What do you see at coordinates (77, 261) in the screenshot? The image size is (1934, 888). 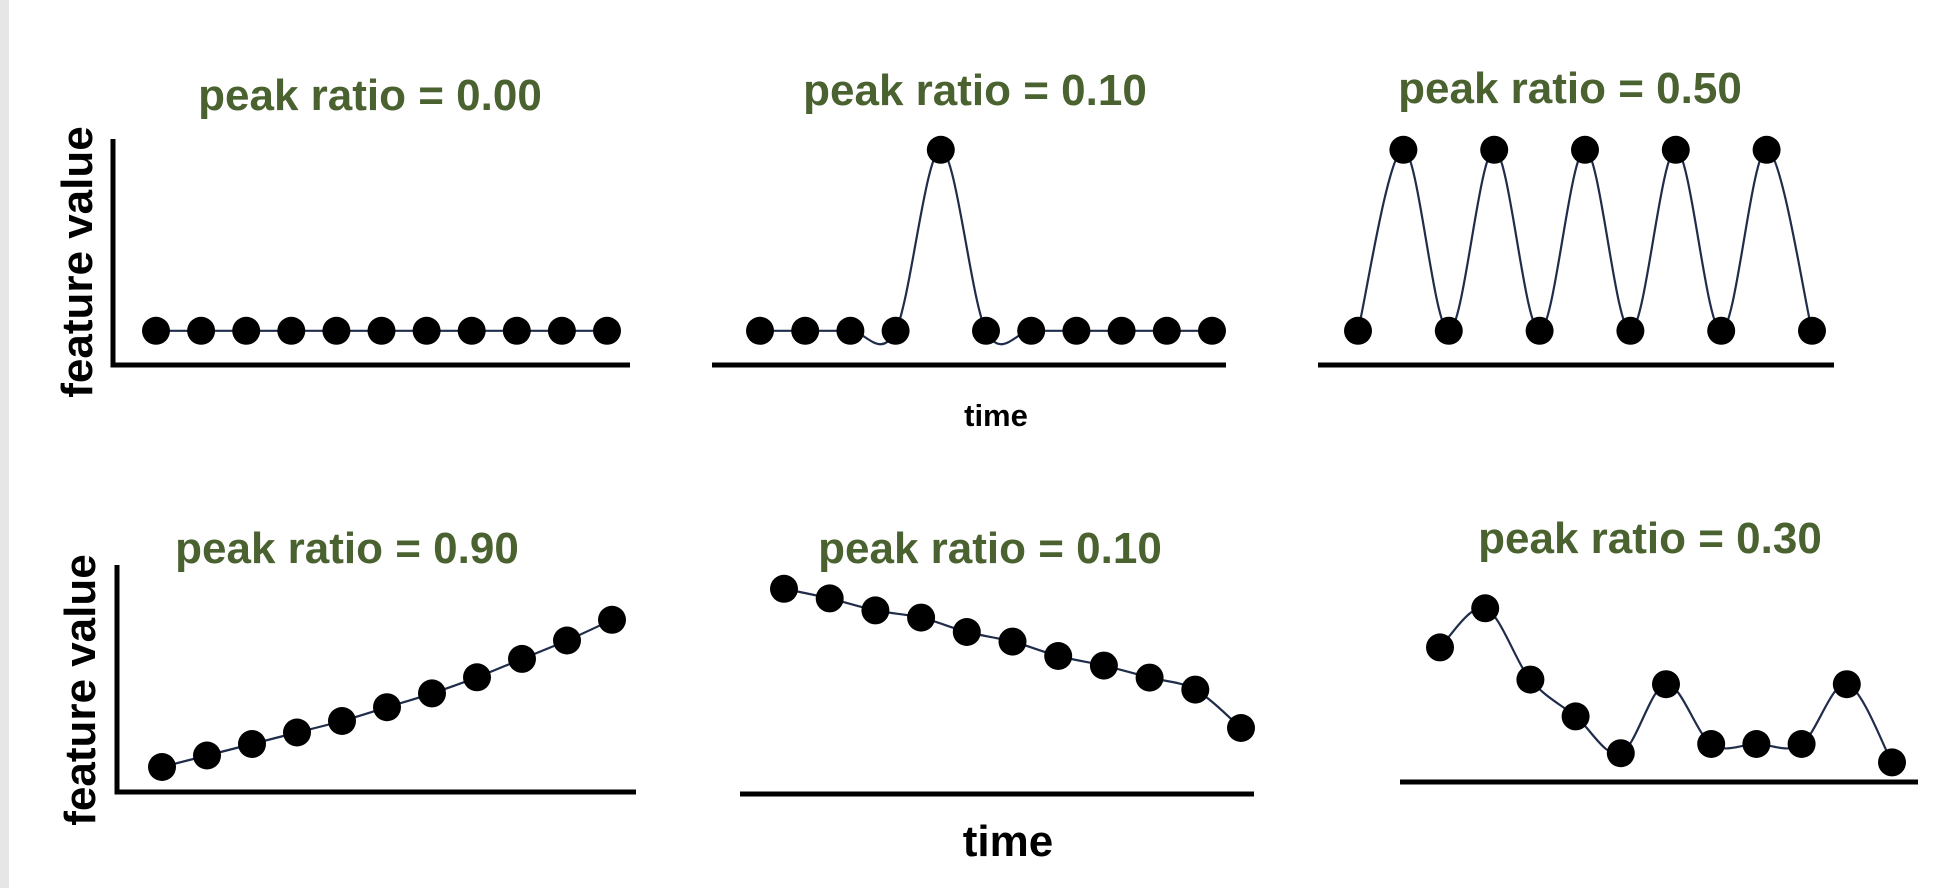 I see `y-axis-label-top: feature value` at bounding box center [77, 261].